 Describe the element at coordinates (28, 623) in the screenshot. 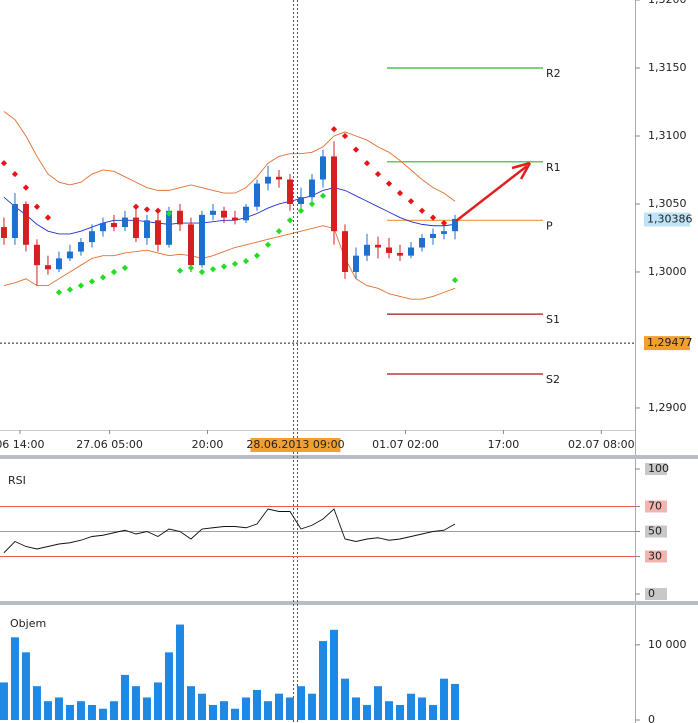

I see `volume-title: Objem` at that location.